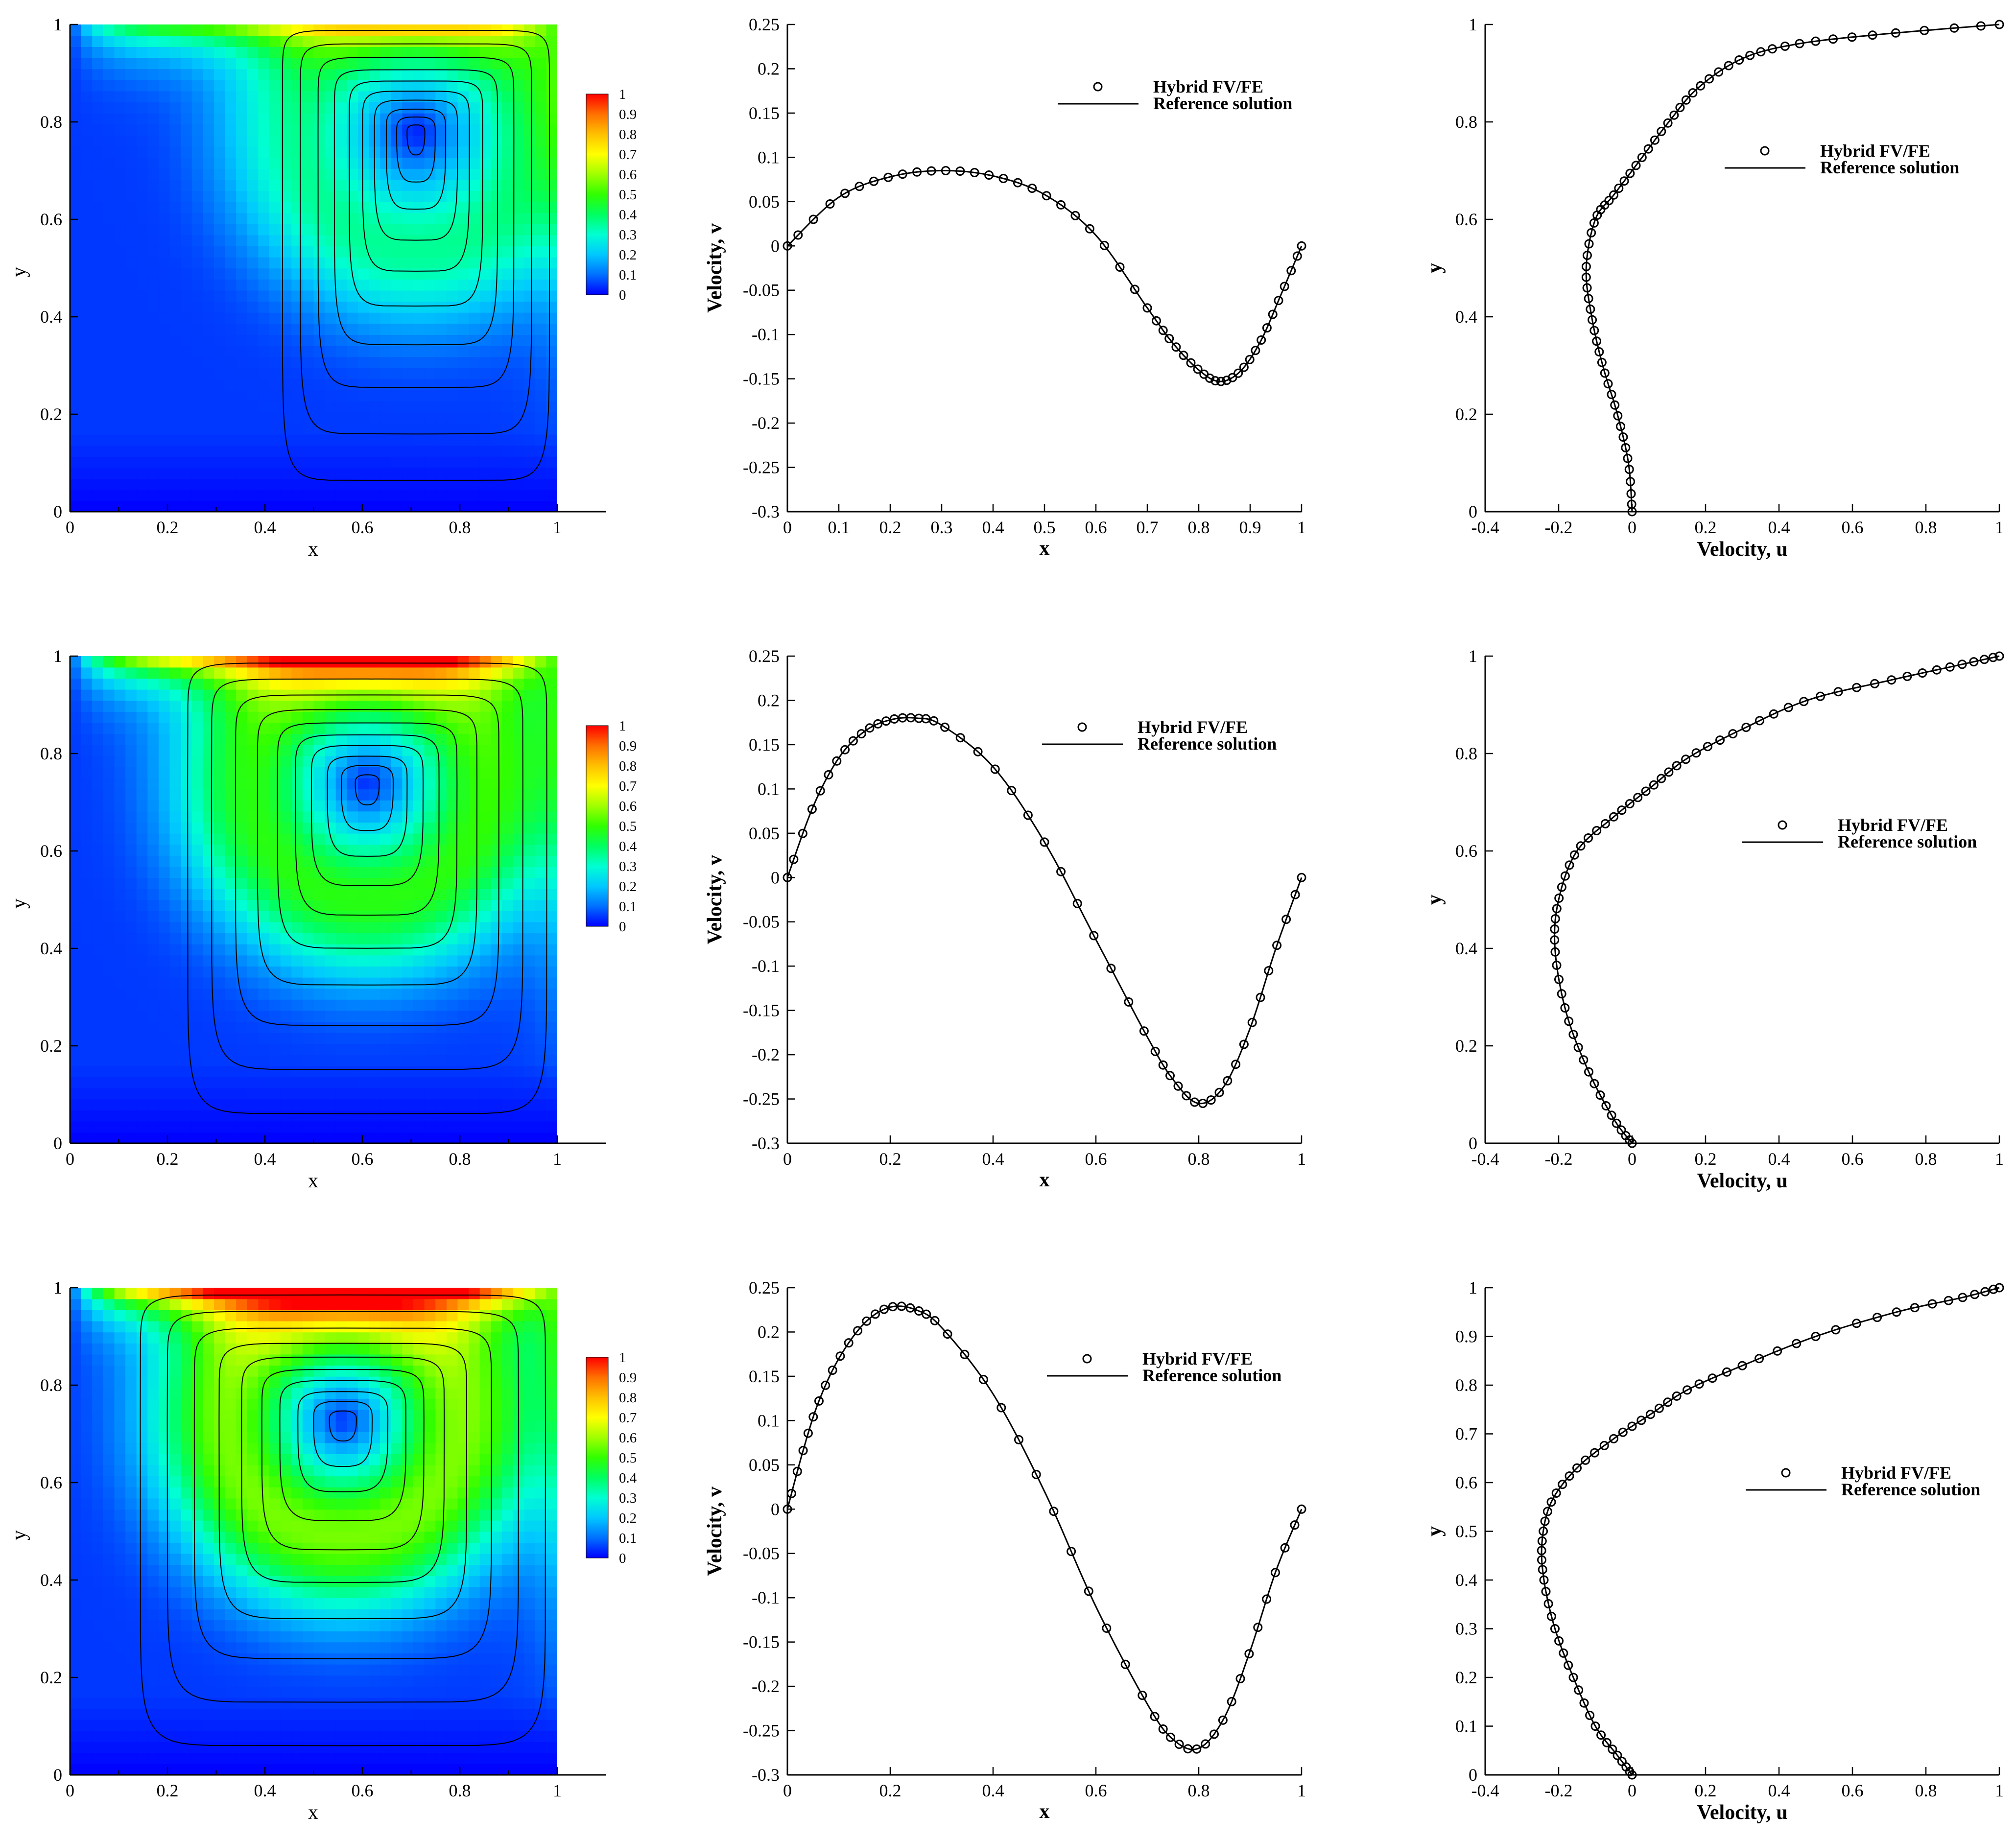 The height and width of the screenshot is (1840, 2016). What do you see at coordinates (1044, 276) in the screenshot?
I see `hybrid-markers` at bounding box center [1044, 276].